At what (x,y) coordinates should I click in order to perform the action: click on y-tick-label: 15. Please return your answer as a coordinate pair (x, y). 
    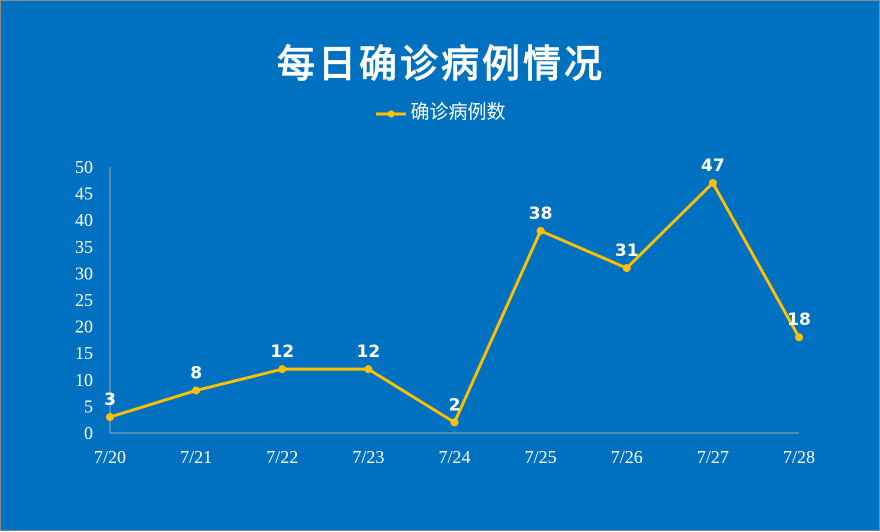
    Looking at the image, I should click on (84, 353).